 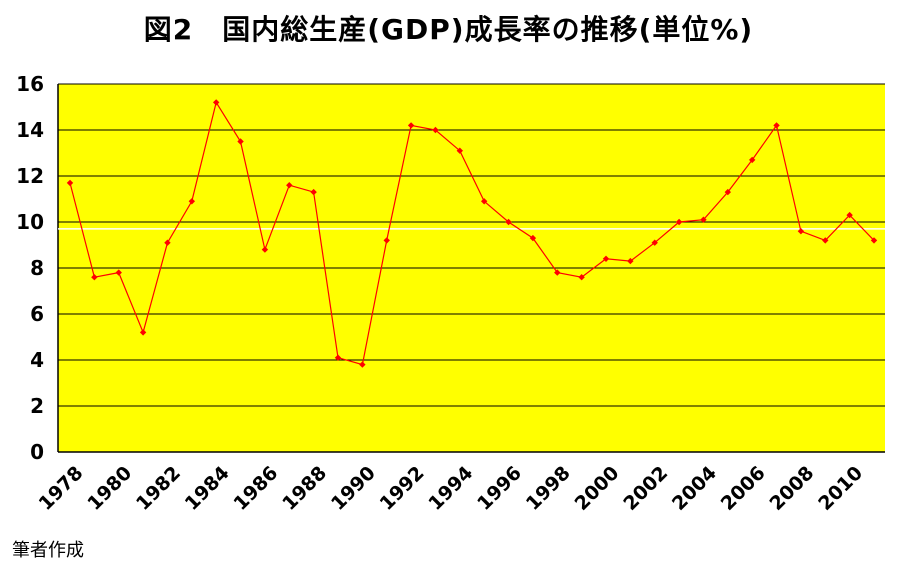 I want to click on x-tick-label: 2004, so click(x=694, y=488).